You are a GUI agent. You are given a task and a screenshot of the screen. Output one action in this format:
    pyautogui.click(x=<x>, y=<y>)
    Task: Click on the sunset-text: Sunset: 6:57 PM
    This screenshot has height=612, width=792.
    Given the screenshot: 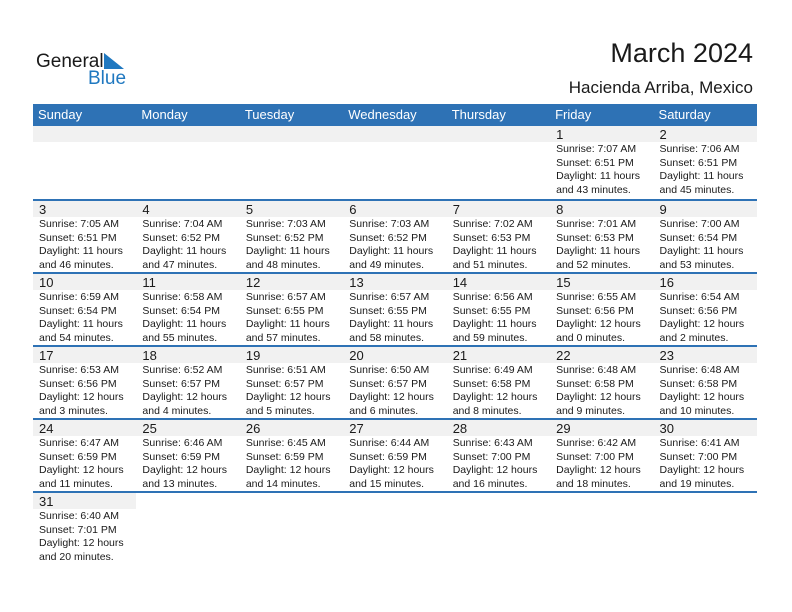 What is the action you would take?
    pyautogui.click(x=181, y=383)
    